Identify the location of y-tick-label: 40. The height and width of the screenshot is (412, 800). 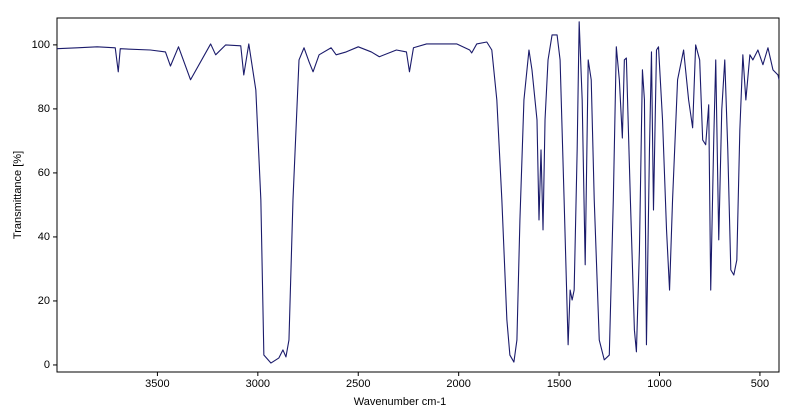
(44, 237).